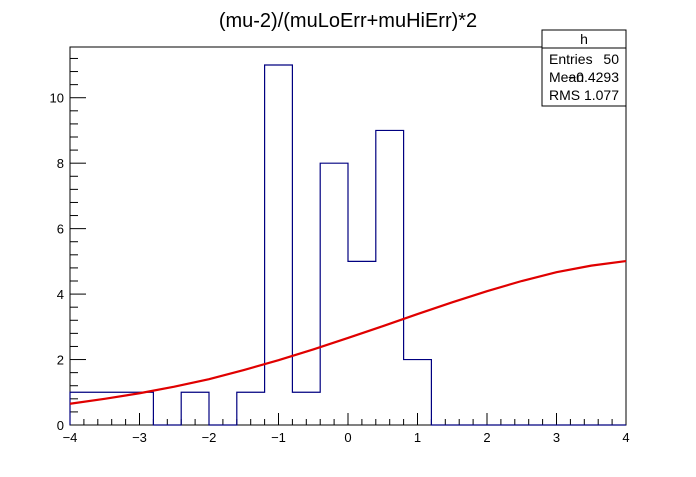 The height and width of the screenshot is (477, 696). I want to click on y-tick-label: 4, so click(60, 294).